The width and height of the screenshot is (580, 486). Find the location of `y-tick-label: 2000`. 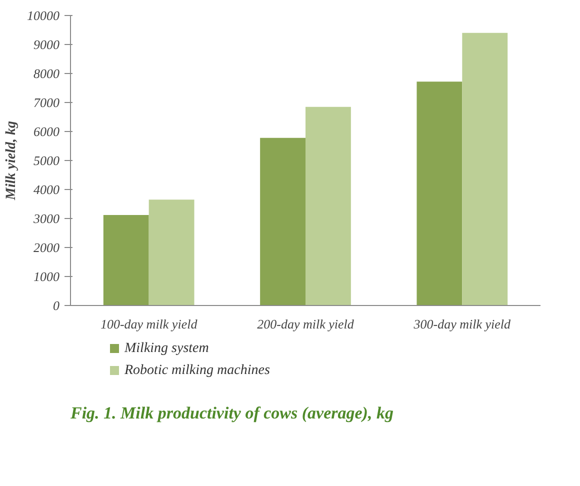

y-tick-label: 2000 is located at coordinates (47, 247).